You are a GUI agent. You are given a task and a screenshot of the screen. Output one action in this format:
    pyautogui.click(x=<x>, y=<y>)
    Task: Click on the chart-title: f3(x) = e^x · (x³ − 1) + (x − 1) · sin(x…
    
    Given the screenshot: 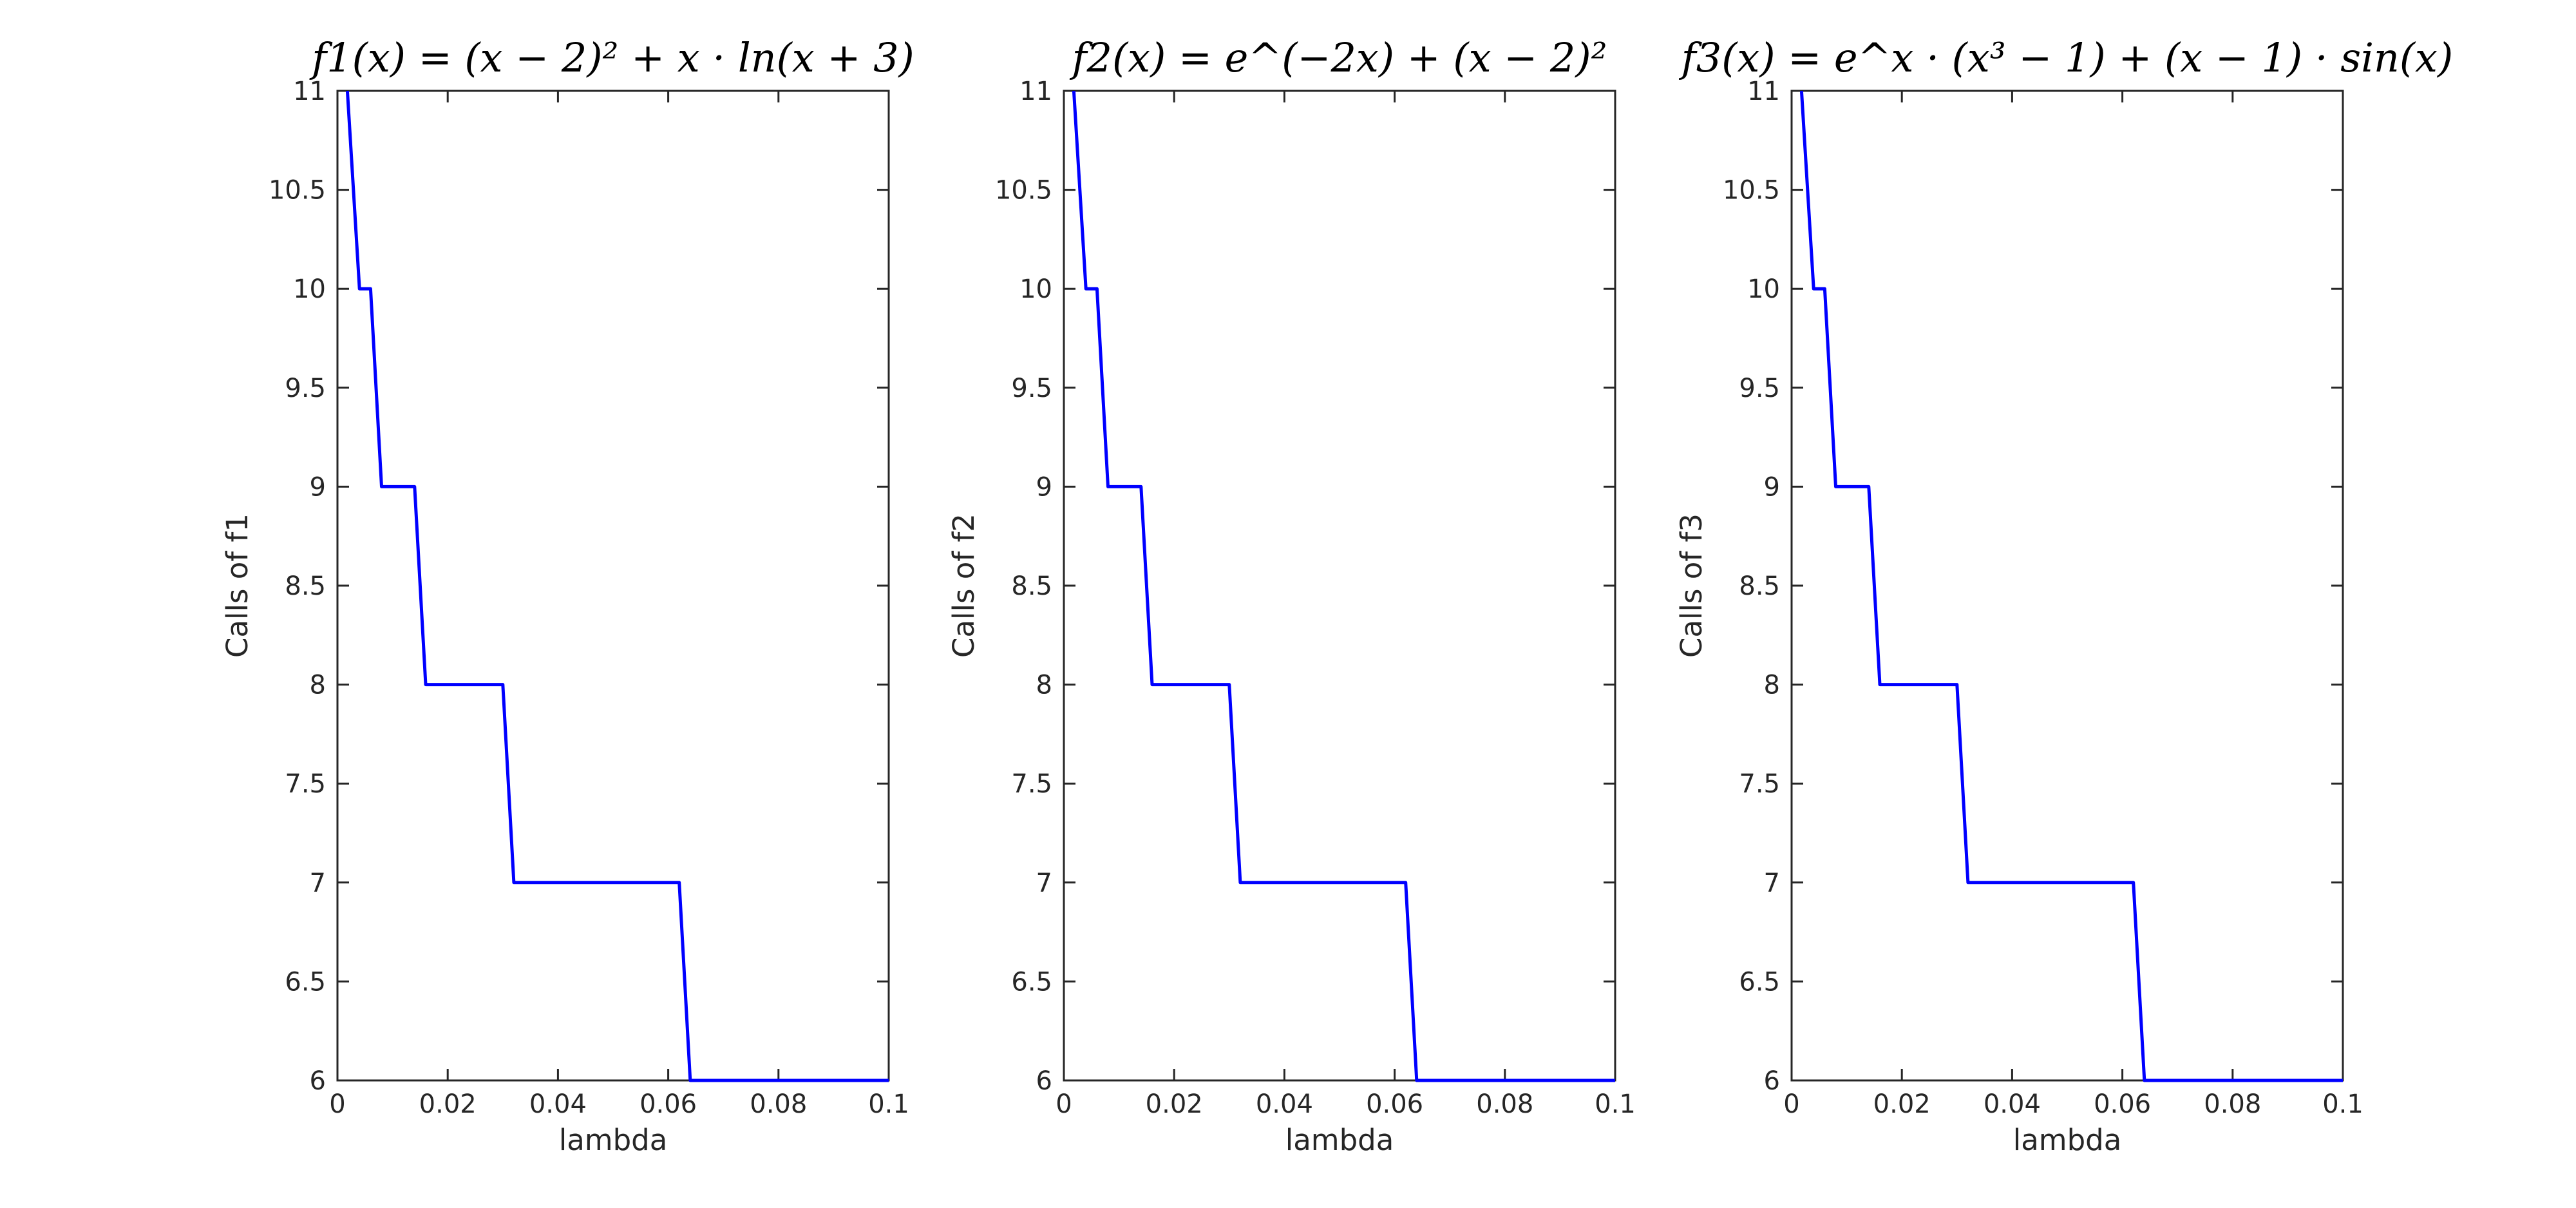 What is the action you would take?
    pyautogui.click(x=2066, y=57)
    